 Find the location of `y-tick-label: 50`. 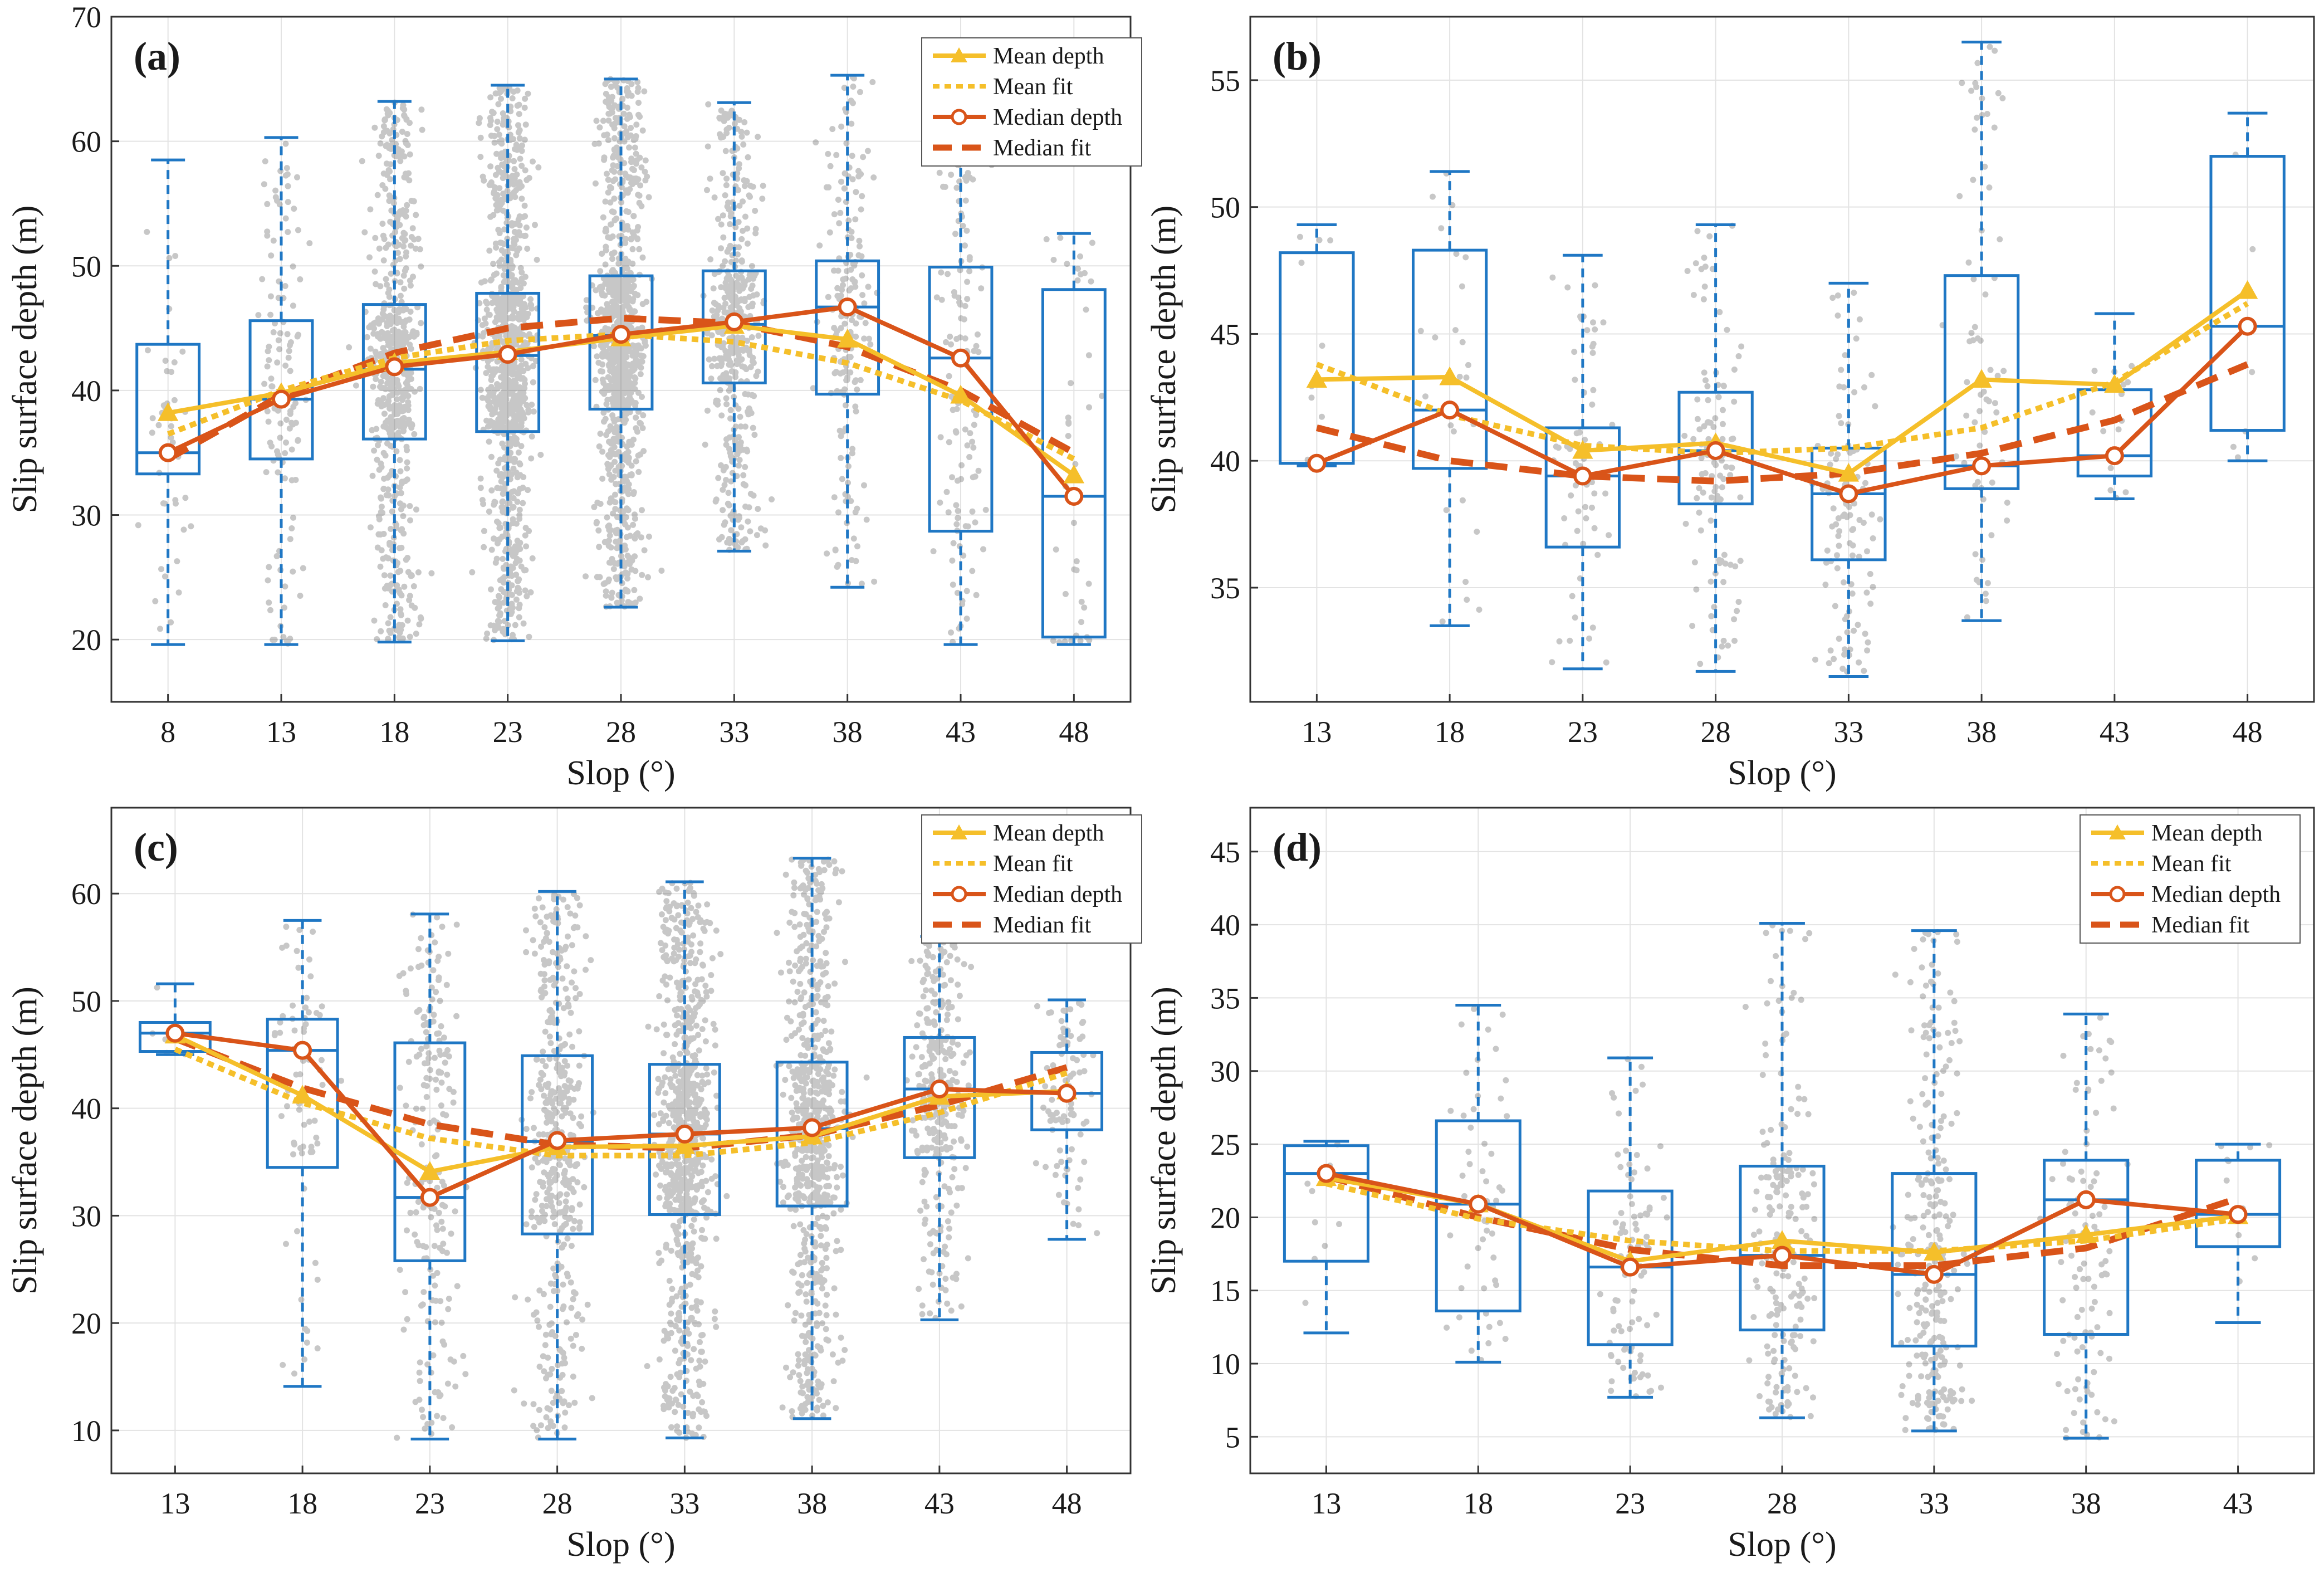

y-tick-label: 50 is located at coordinates (86, 266).